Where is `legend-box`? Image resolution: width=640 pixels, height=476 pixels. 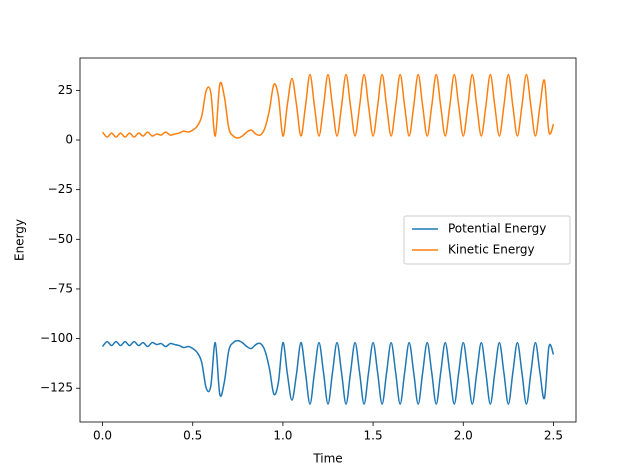 legend-box is located at coordinates (487, 240).